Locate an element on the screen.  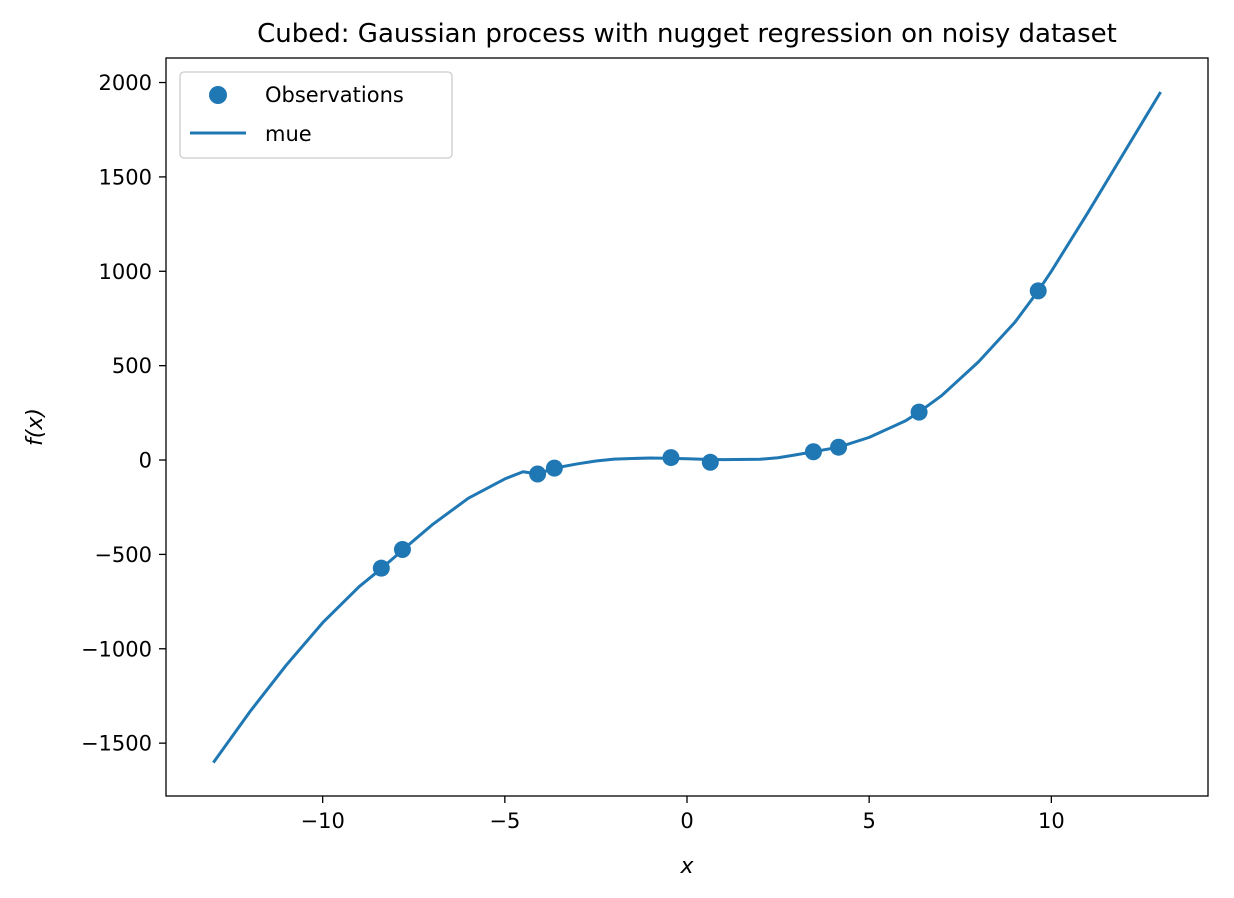
legend-marker-observations is located at coordinates (218, 95).